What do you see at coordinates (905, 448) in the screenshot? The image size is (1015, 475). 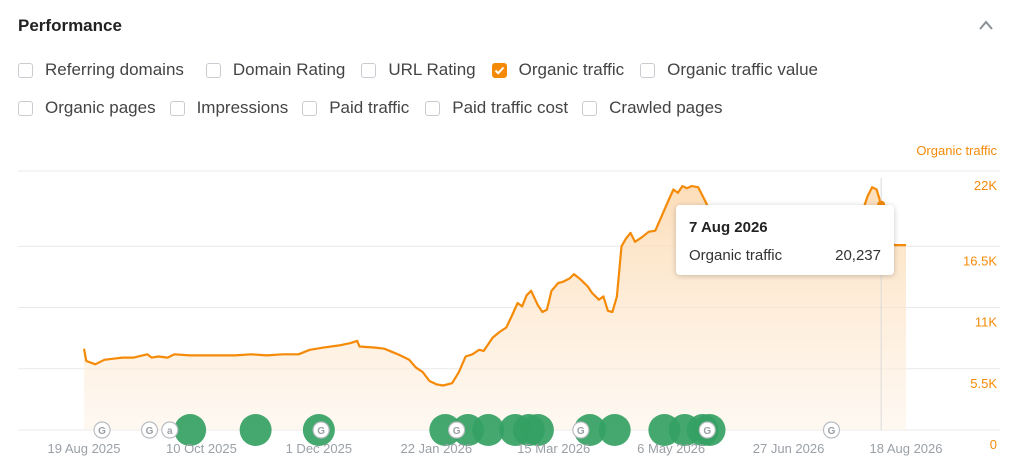 I see `x-tick-label: 18 Aug 2026` at bounding box center [905, 448].